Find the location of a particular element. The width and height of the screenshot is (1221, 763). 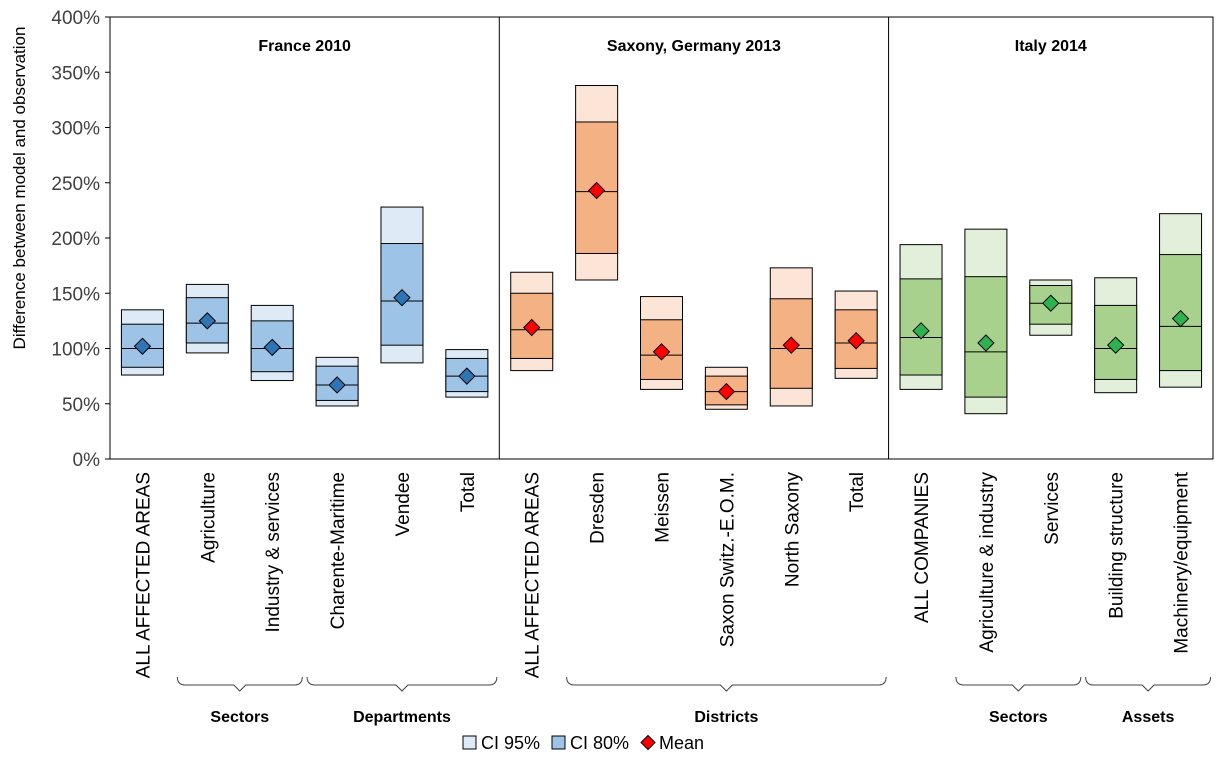

legend-item: Mean is located at coordinates (672, 743).